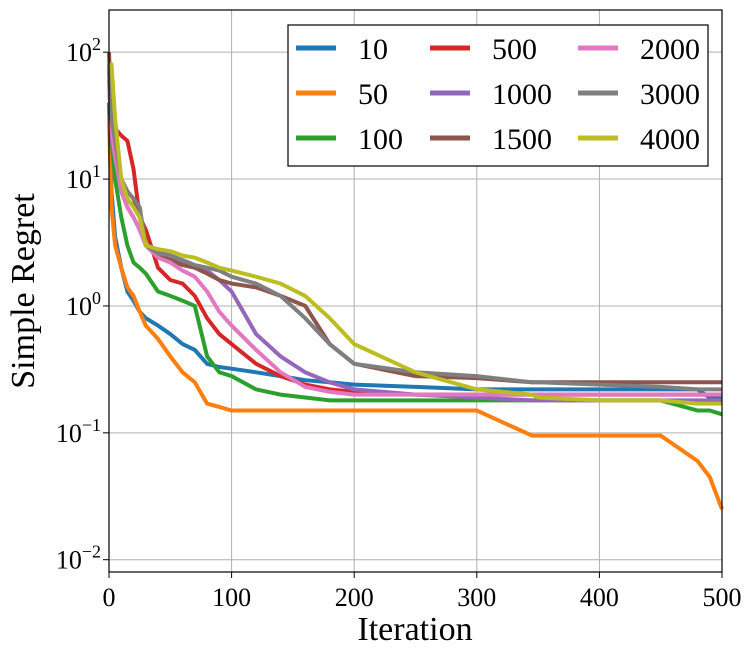 This screenshot has width=753, height=663. Describe the element at coordinates (670, 49) in the screenshot. I see `legend-label: 2000` at that location.